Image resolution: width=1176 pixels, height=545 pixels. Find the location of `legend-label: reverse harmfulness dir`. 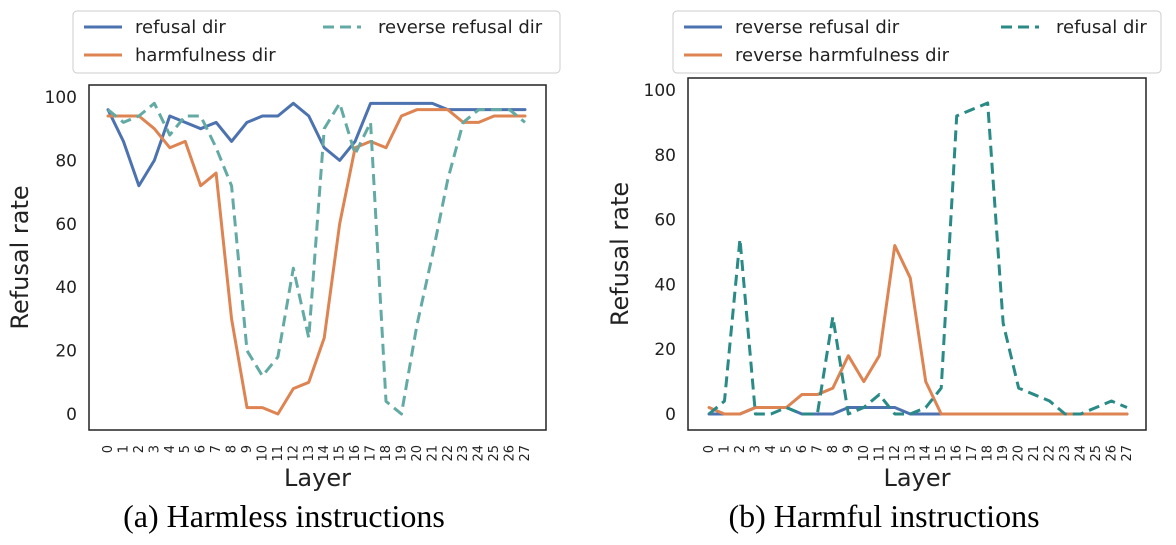

legend-label: reverse harmfulness dir is located at coordinates (842, 55).